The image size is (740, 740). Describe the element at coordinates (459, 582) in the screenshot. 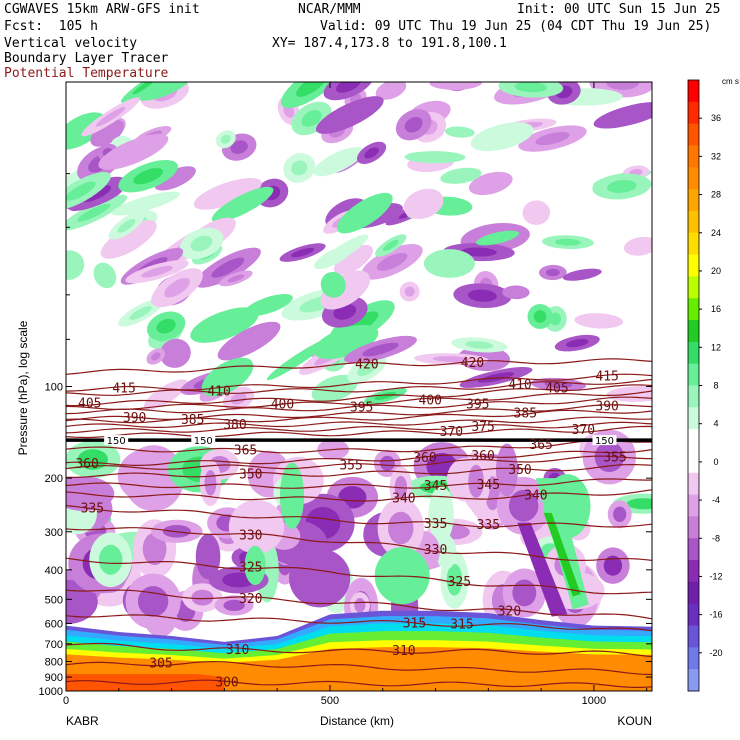

I see `theta-label: 325` at that location.